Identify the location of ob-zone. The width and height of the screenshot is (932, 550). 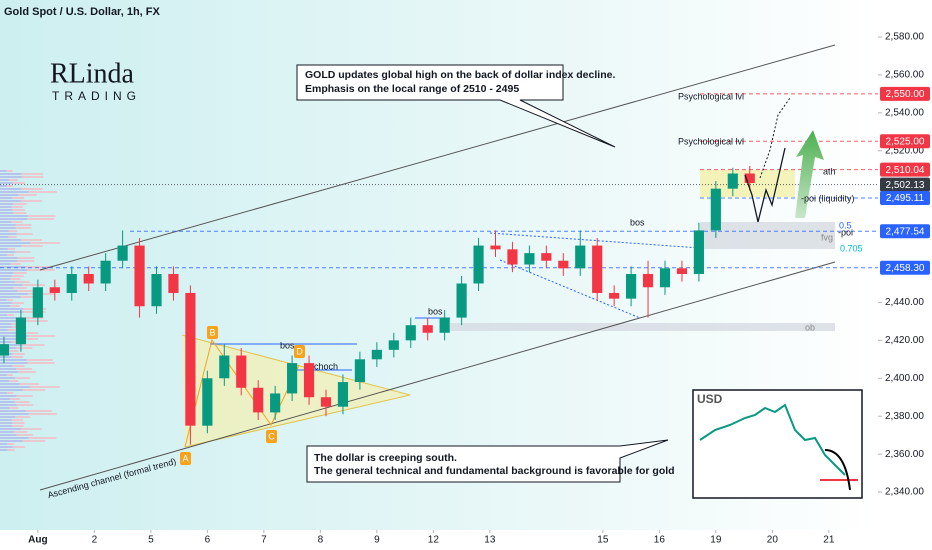
(642, 327).